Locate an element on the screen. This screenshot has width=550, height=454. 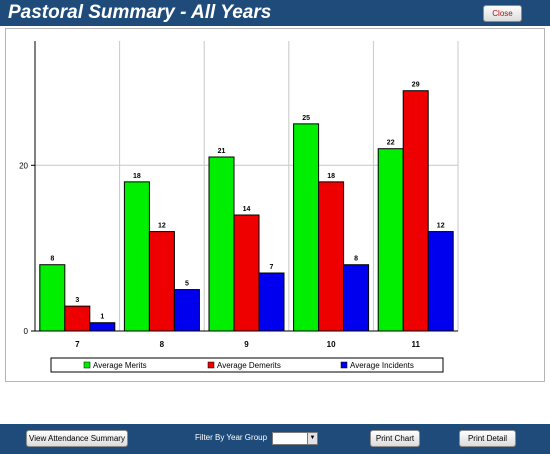
view-attendance-summary-button: View Attendance Summary is located at coordinates (77, 438).